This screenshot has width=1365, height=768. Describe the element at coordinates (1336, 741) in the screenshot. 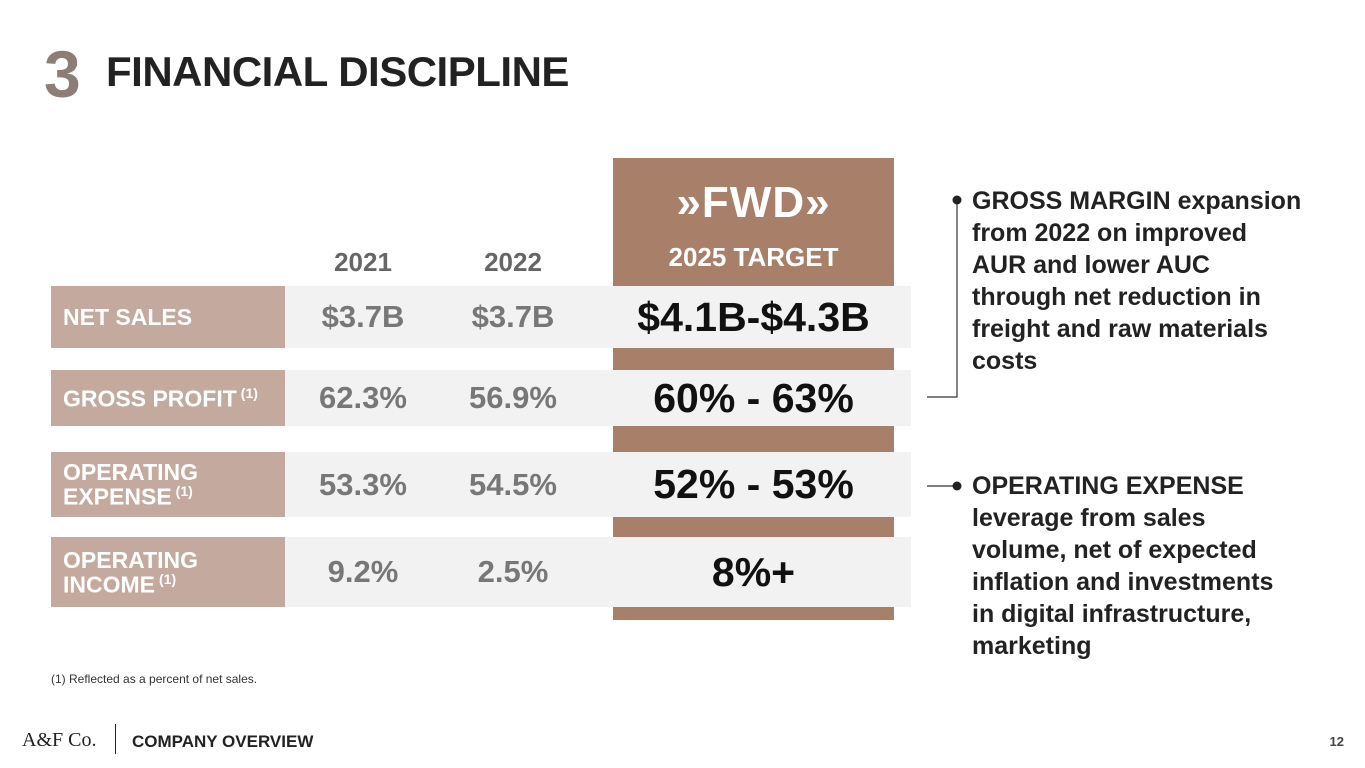

I see `page-number: 12` at that location.